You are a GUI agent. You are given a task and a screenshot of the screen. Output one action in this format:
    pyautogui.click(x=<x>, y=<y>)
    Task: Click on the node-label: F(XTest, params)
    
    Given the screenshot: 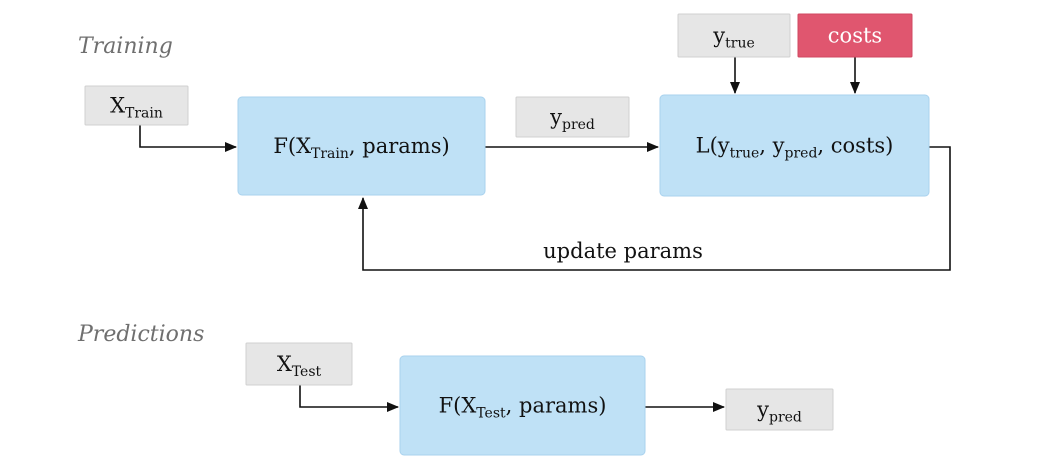 What is the action you would take?
    pyautogui.click(x=523, y=408)
    